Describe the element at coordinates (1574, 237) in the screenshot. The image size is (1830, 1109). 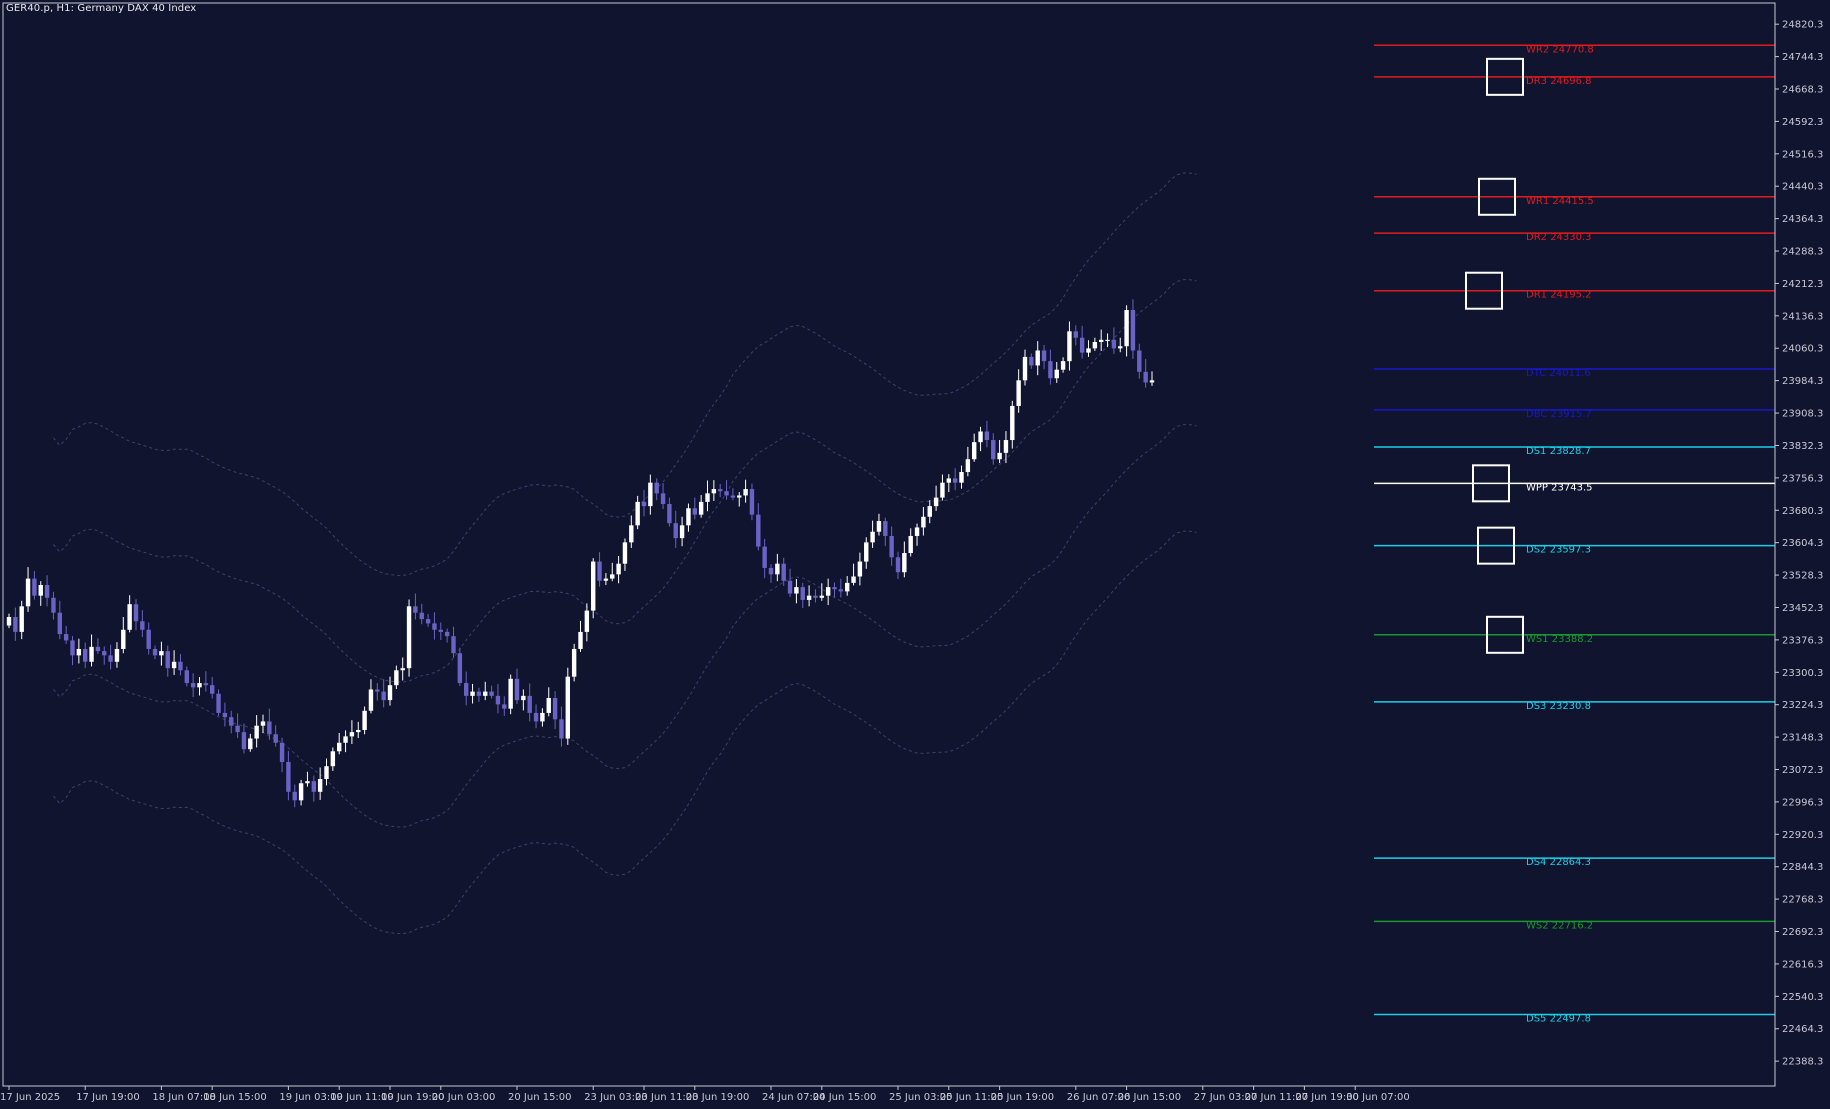
I see `pivot-level: DR2 24330.3` at that location.